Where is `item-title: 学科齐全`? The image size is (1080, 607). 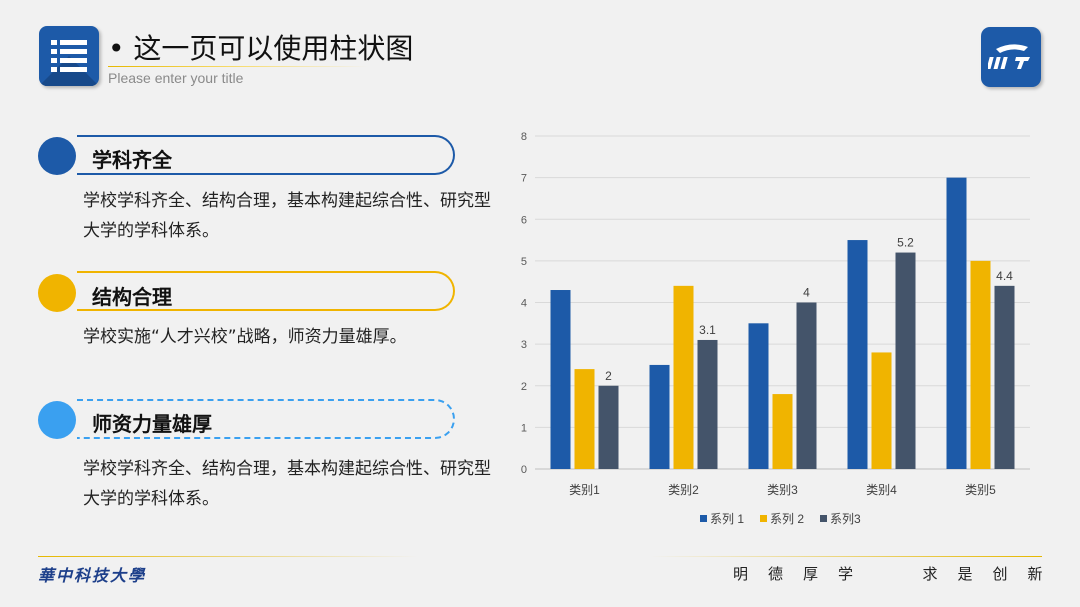
item-title: 学科齐全 is located at coordinates (132, 160).